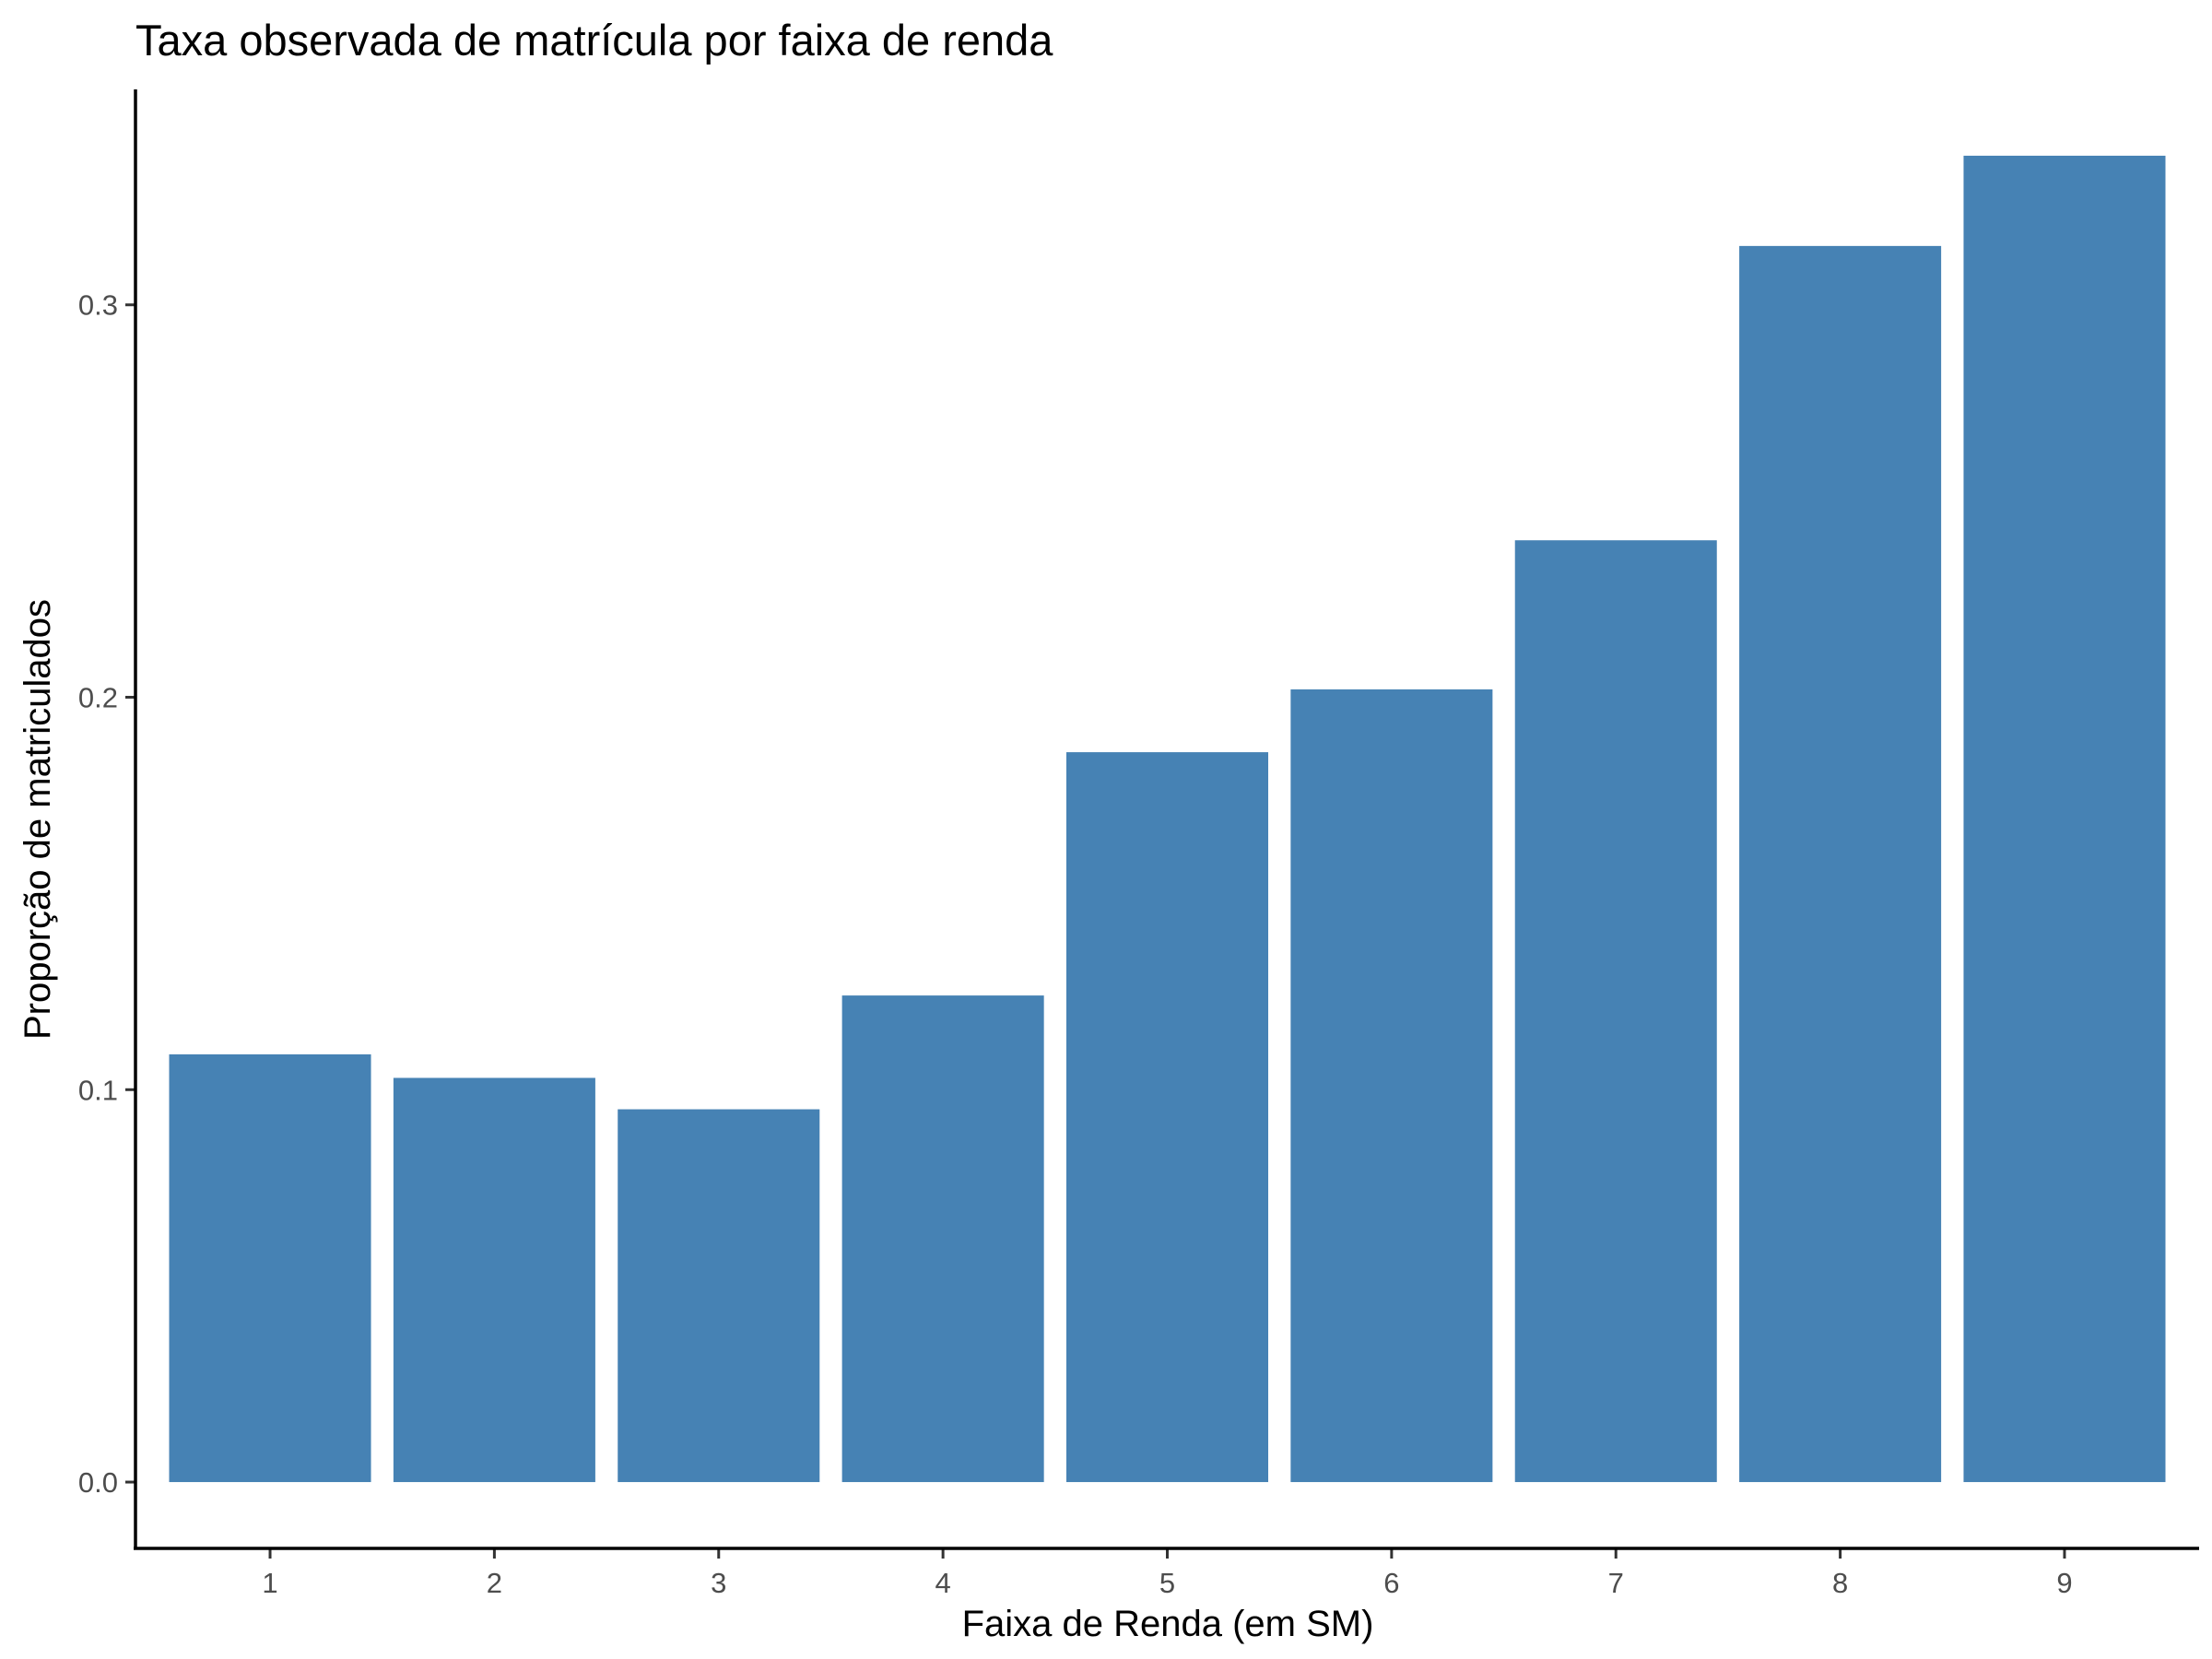 The width and height of the screenshot is (2212, 1659). I want to click on y-axis-ticks: 0.0 0.1 0.2 0.3, so click(106, 894).